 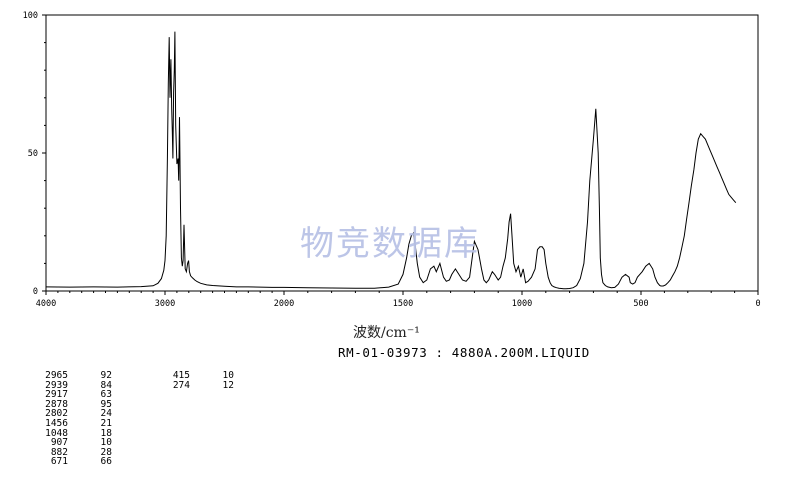 What do you see at coordinates (403, 304) in the screenshot?
I see `x-tick-label: 1500` at bounding box center [403, 304].